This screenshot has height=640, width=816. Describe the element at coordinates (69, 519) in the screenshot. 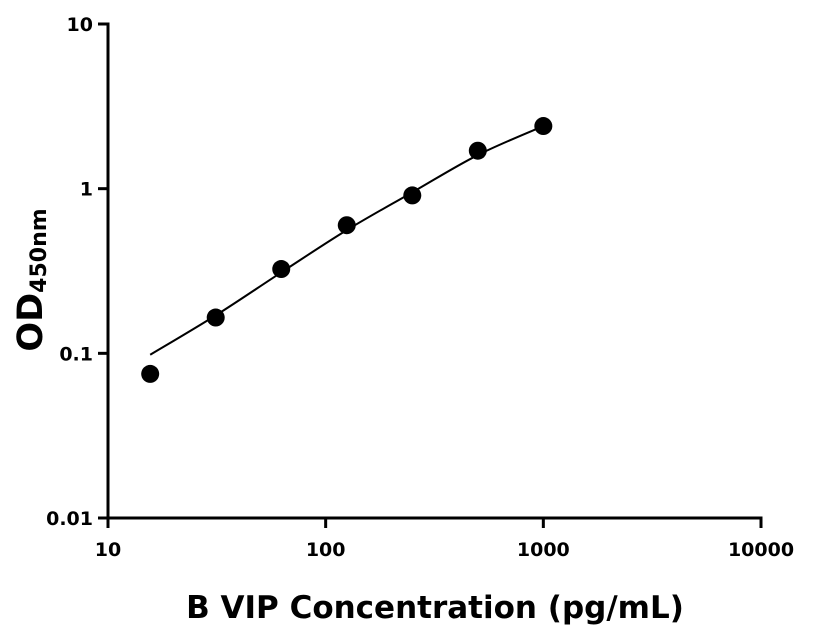

I see `y-tick-label: 0.01` at that location.